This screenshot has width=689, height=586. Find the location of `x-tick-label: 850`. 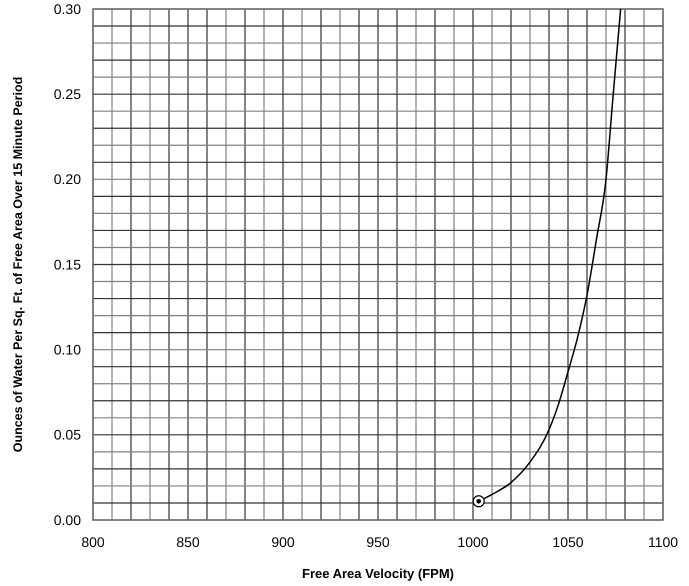

x-tick-label: 850 is located at coordinates (188, 542).